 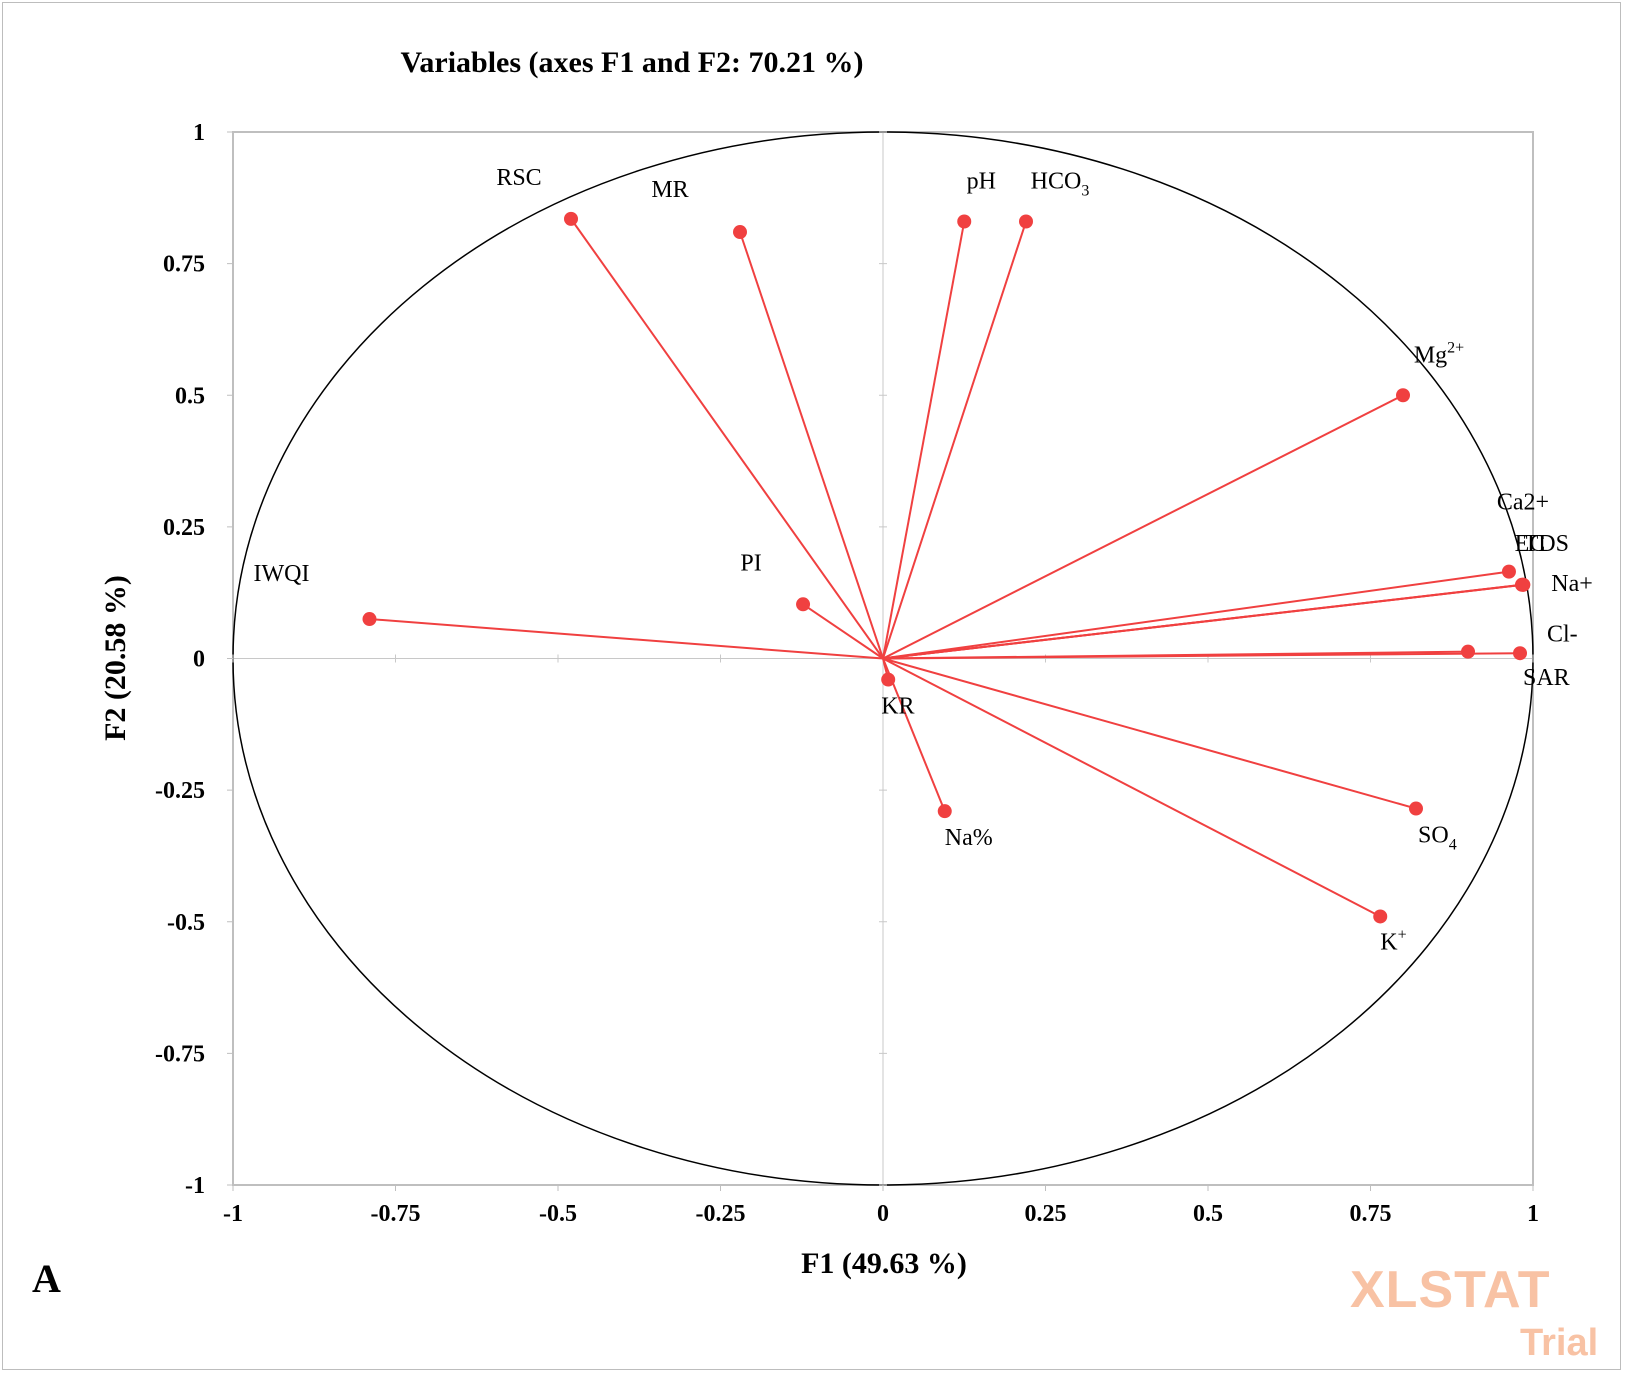 What do you see at coordinates (1208, 1214) in the screenshot?
I see `x-tick-label: 0.5` at bounding box center [1208, 1214].